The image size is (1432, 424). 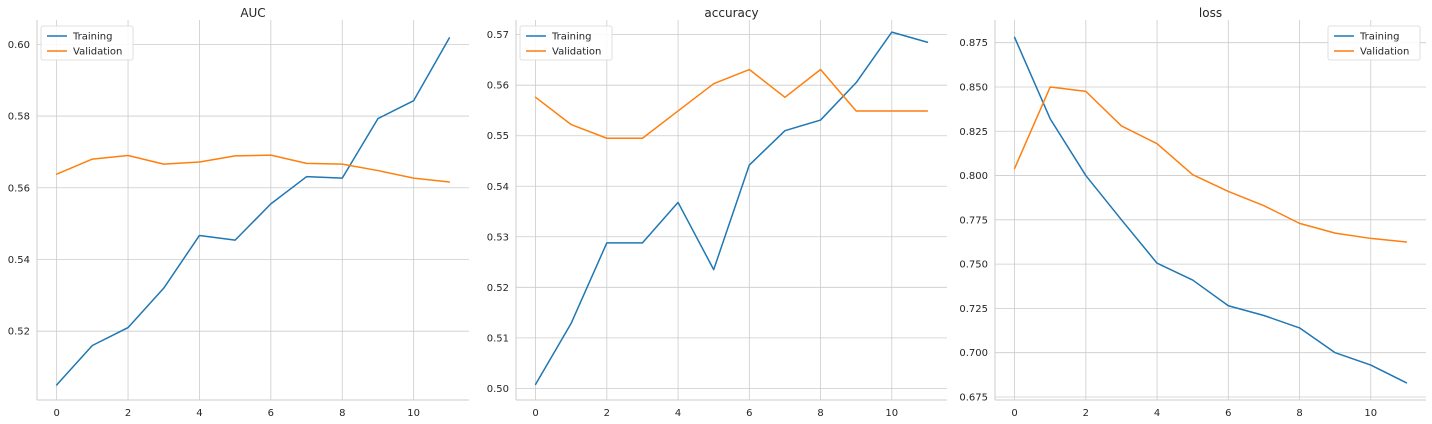 What do you see at coordinates (973, 87) in the screenshot?
I see `y-tick-label: 0.850` at bounding box center [973, 87].